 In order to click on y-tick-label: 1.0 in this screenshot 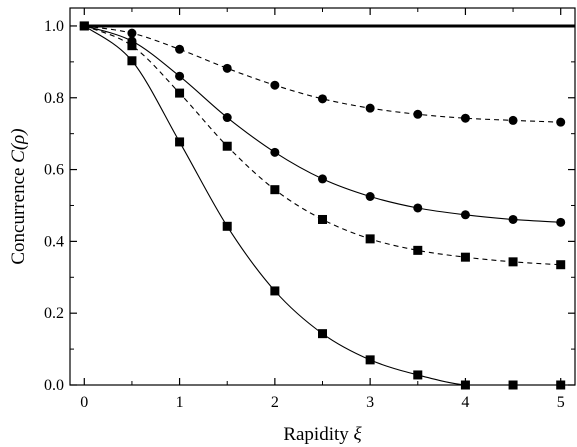, I will do `click(54, 26)`.